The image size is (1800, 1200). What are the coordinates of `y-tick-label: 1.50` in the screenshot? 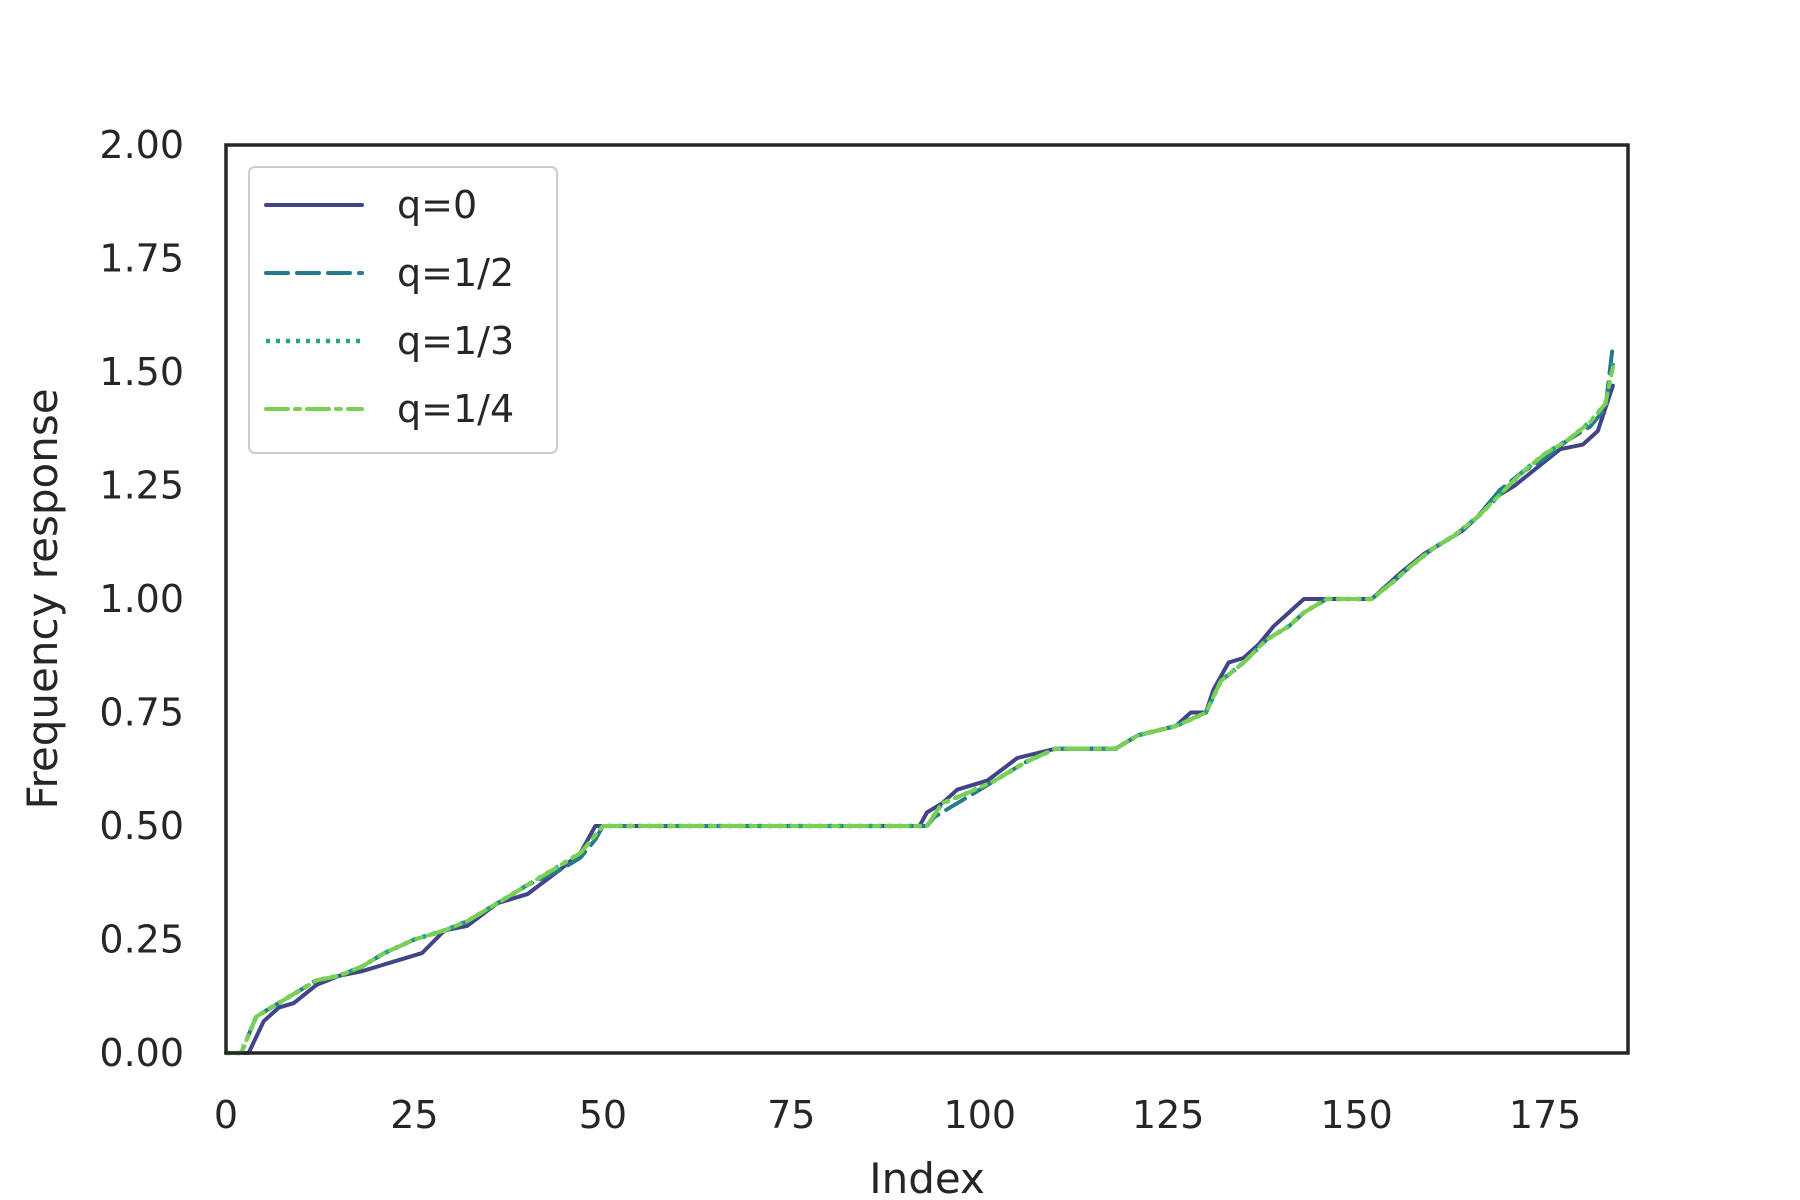 It's located at (141, 372).